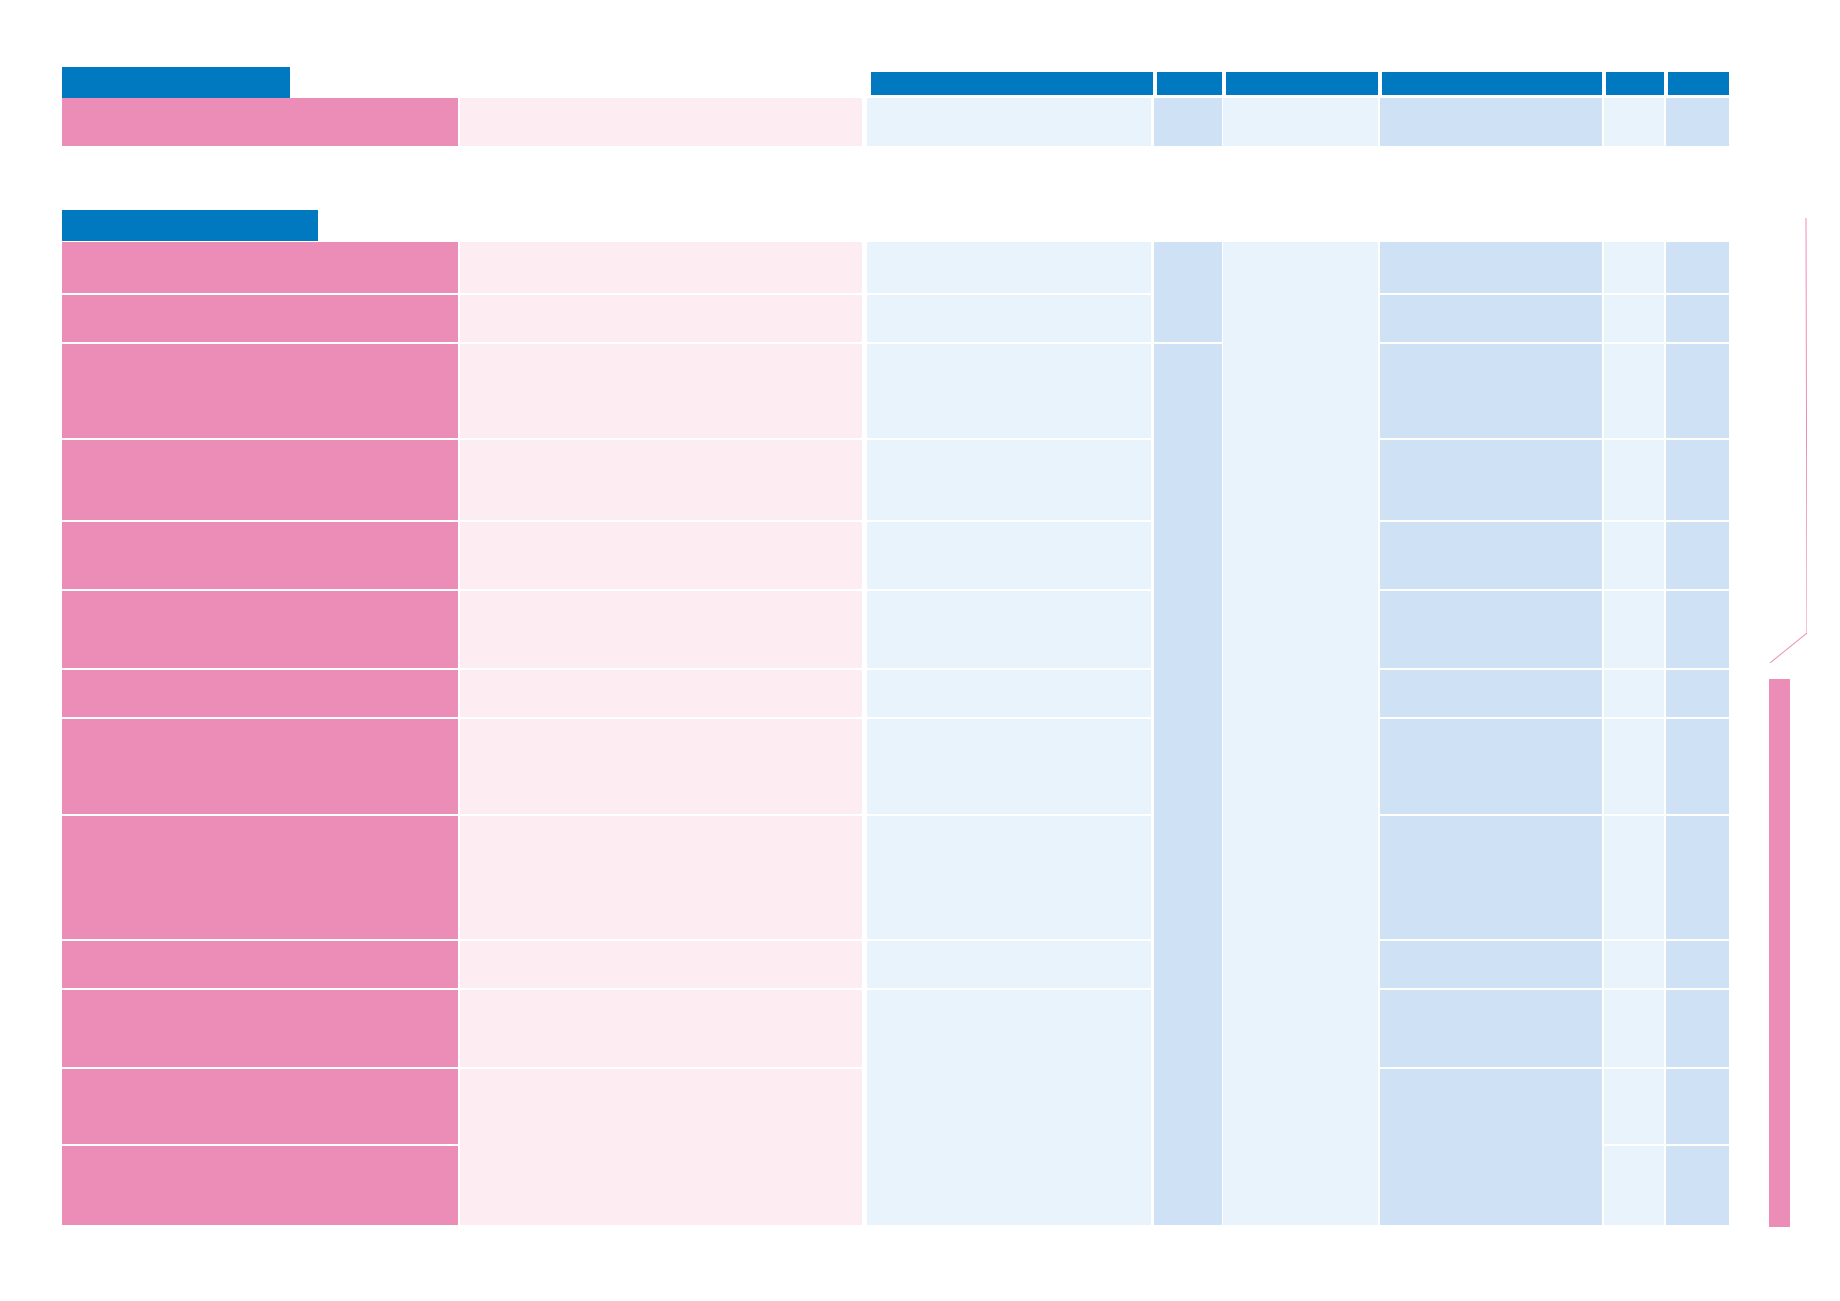  Describe the element at coordinates (1779, 953) in the screenshot. I see `side-tab-bar` at that location.